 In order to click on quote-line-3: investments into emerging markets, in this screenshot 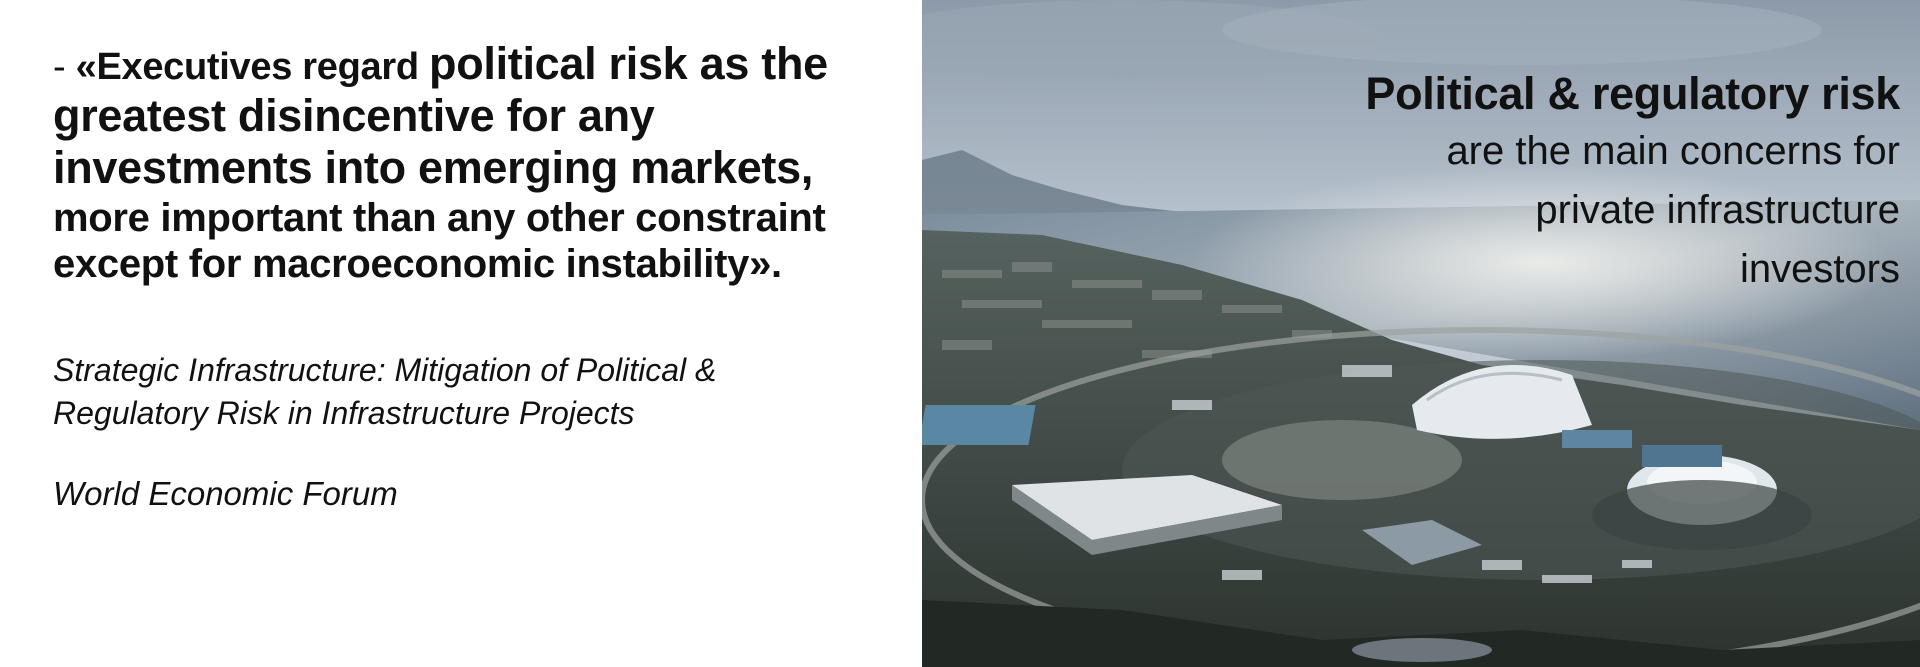, I will do `click(433, 168)`.